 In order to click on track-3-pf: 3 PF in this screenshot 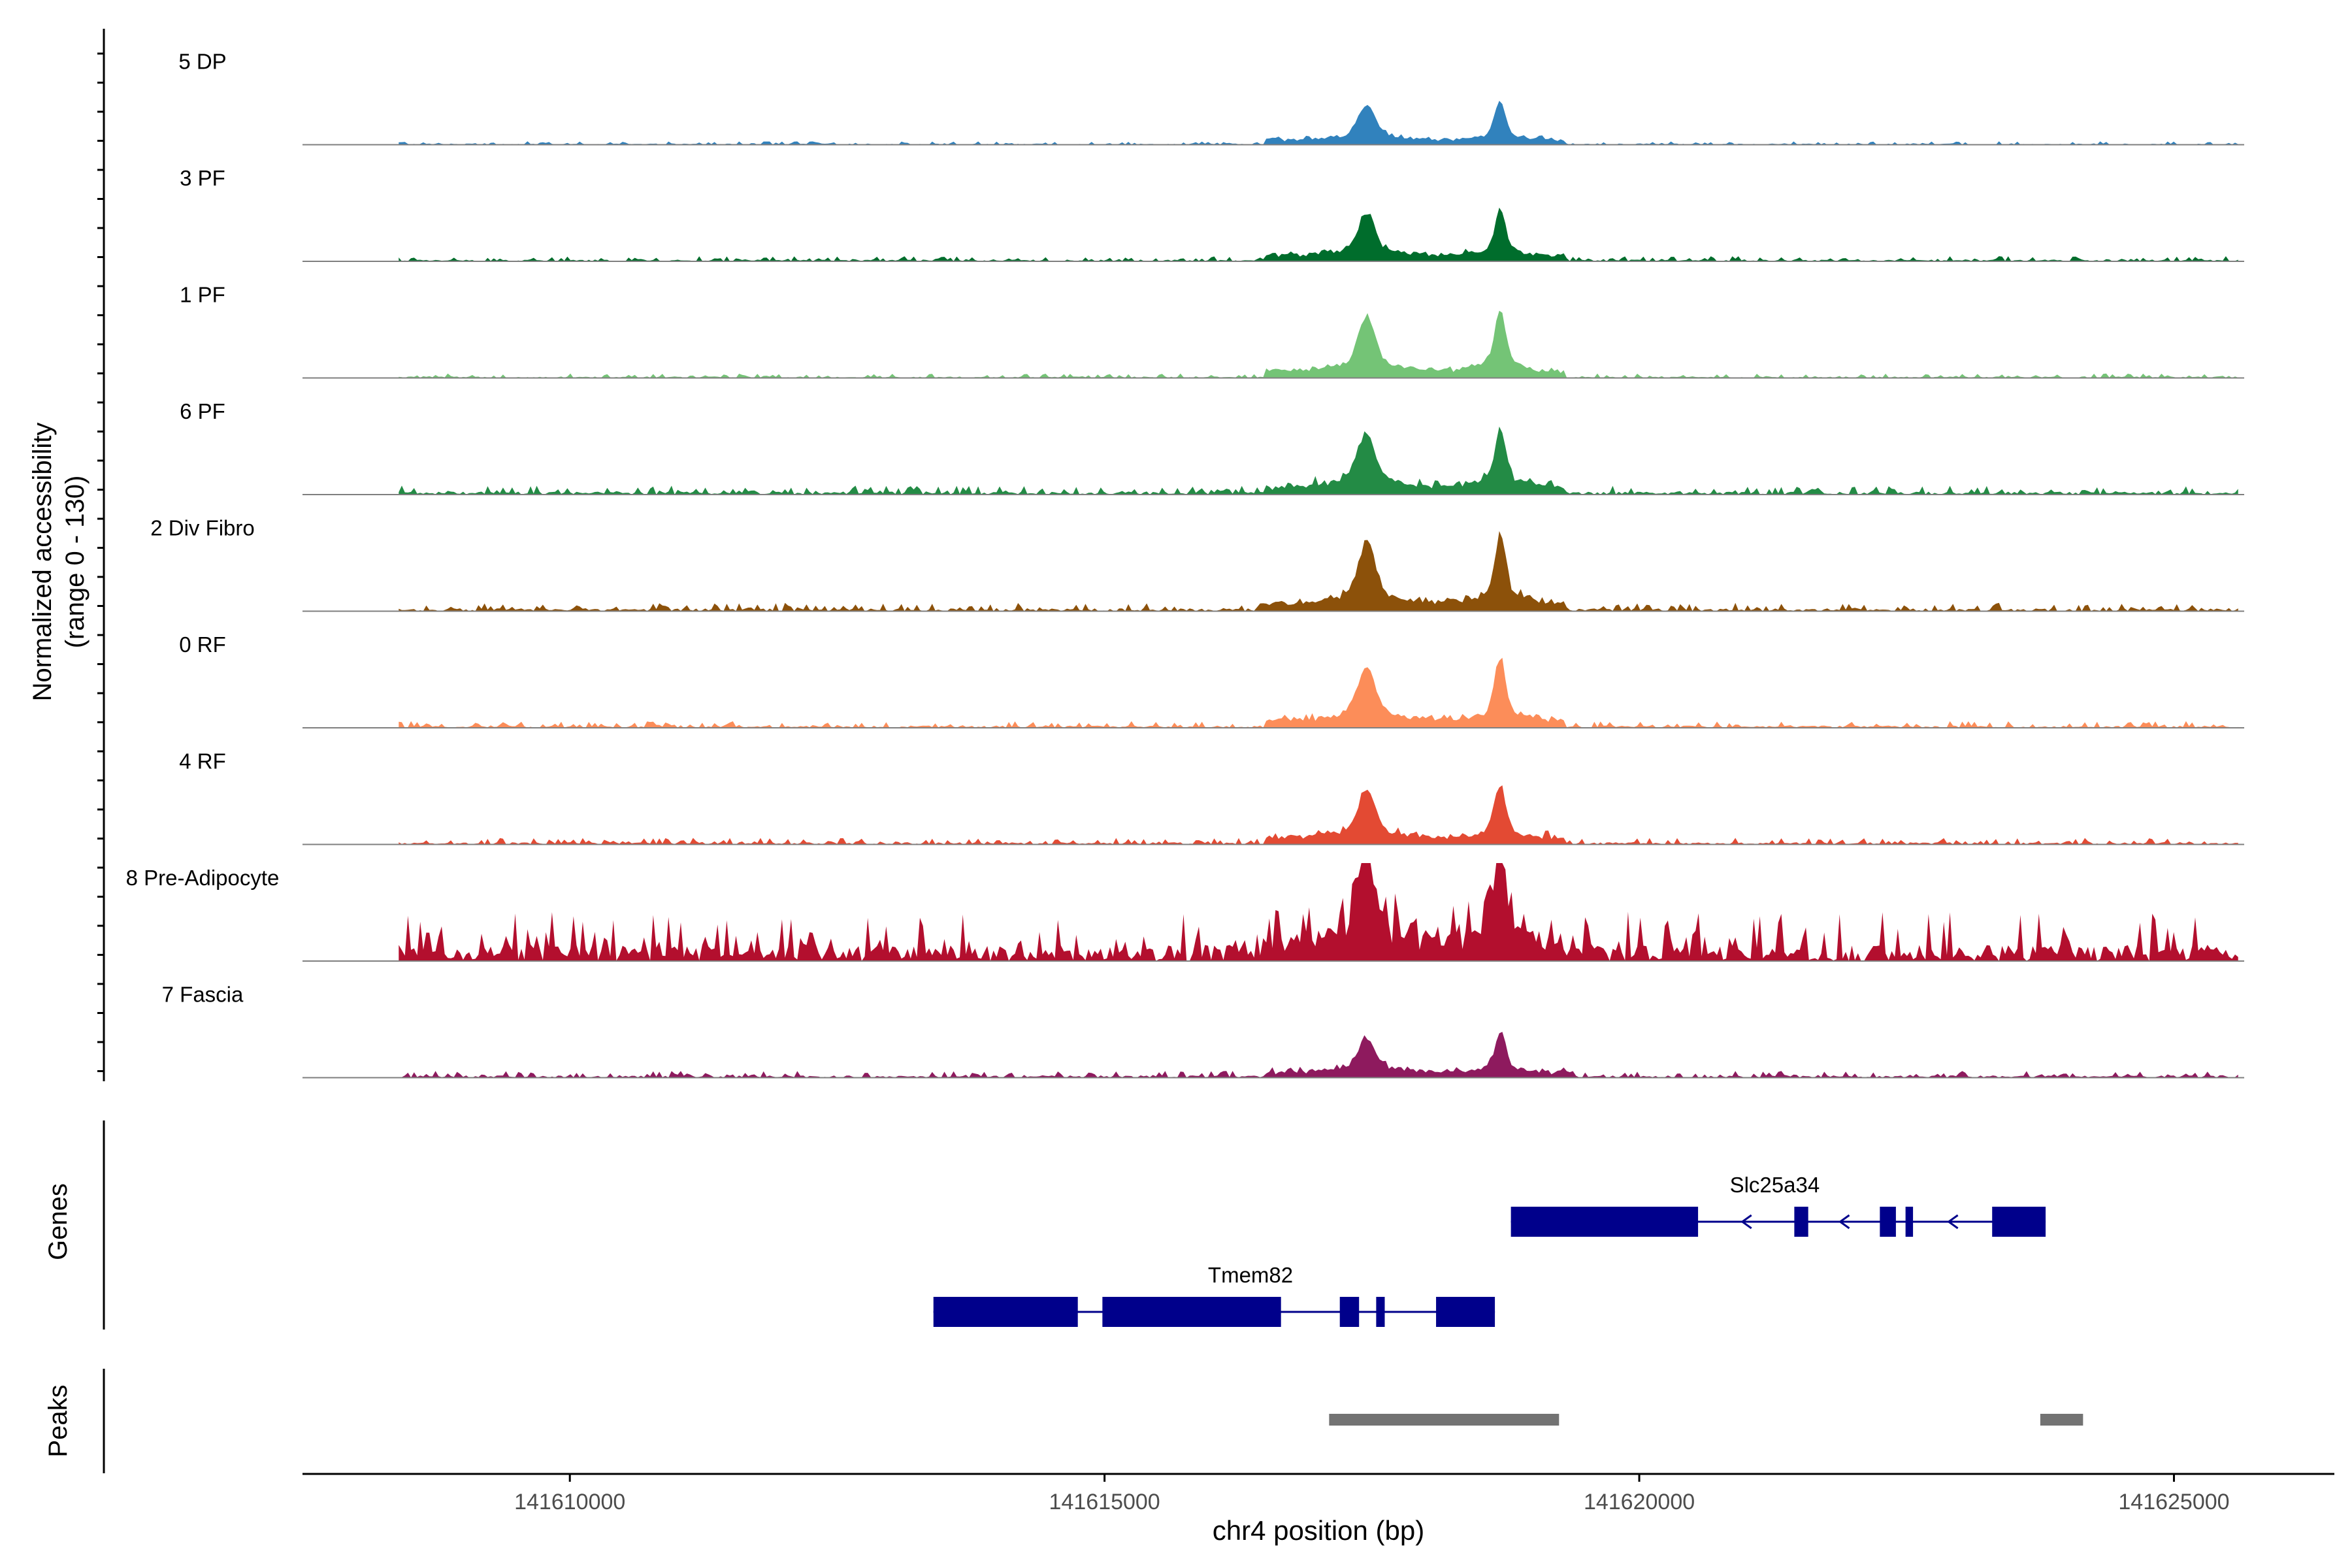, I will do `click(1212, 214)`.